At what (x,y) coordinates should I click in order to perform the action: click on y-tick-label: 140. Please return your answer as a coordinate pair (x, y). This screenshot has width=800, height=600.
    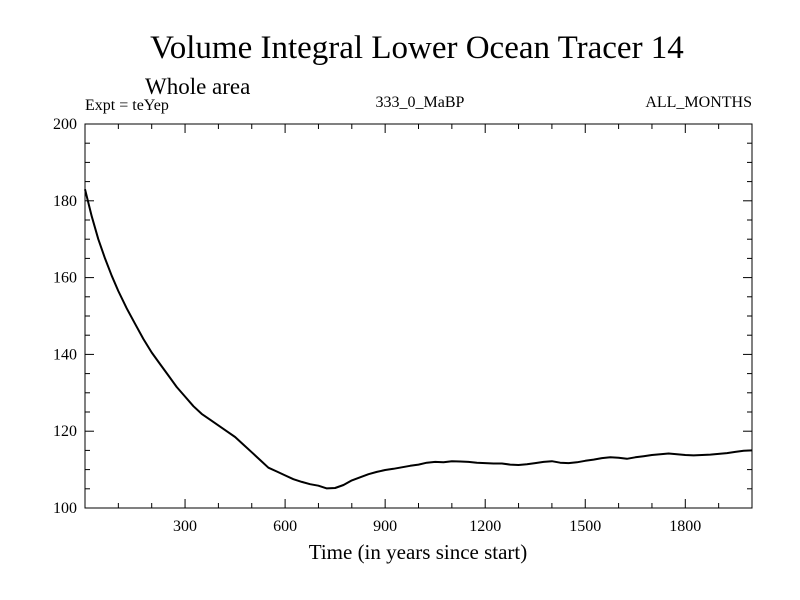
    Looking at the image, I should click on (65, 354).